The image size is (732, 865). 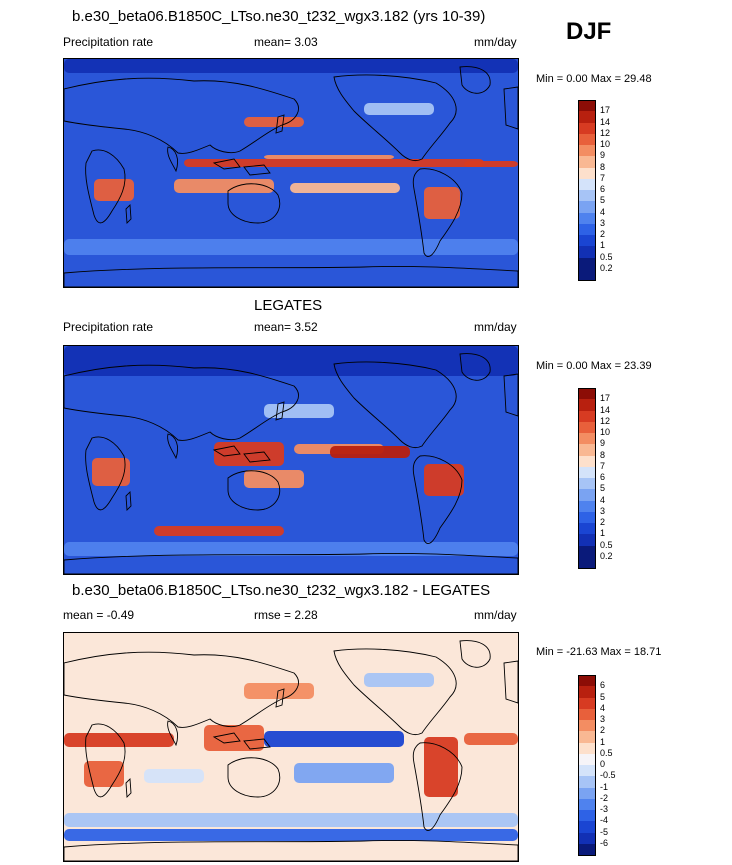 What do you see at coordinates (604, 842) in the screenshot?
I see `colorbar-tick-label: -6` at bounding box center [604, 842].